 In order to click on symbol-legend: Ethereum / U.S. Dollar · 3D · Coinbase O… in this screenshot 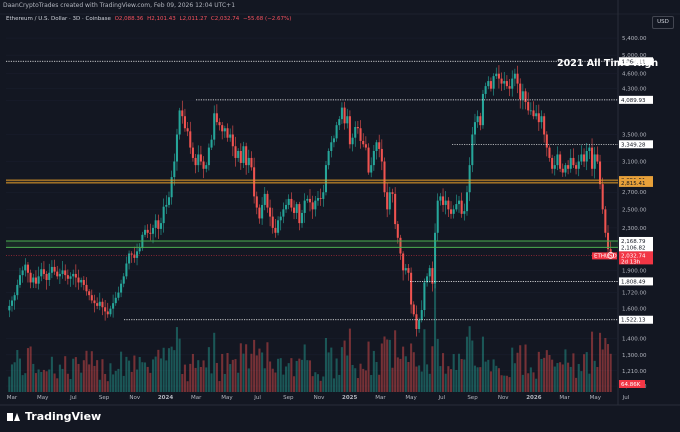, I will do `click(148, 19)`.